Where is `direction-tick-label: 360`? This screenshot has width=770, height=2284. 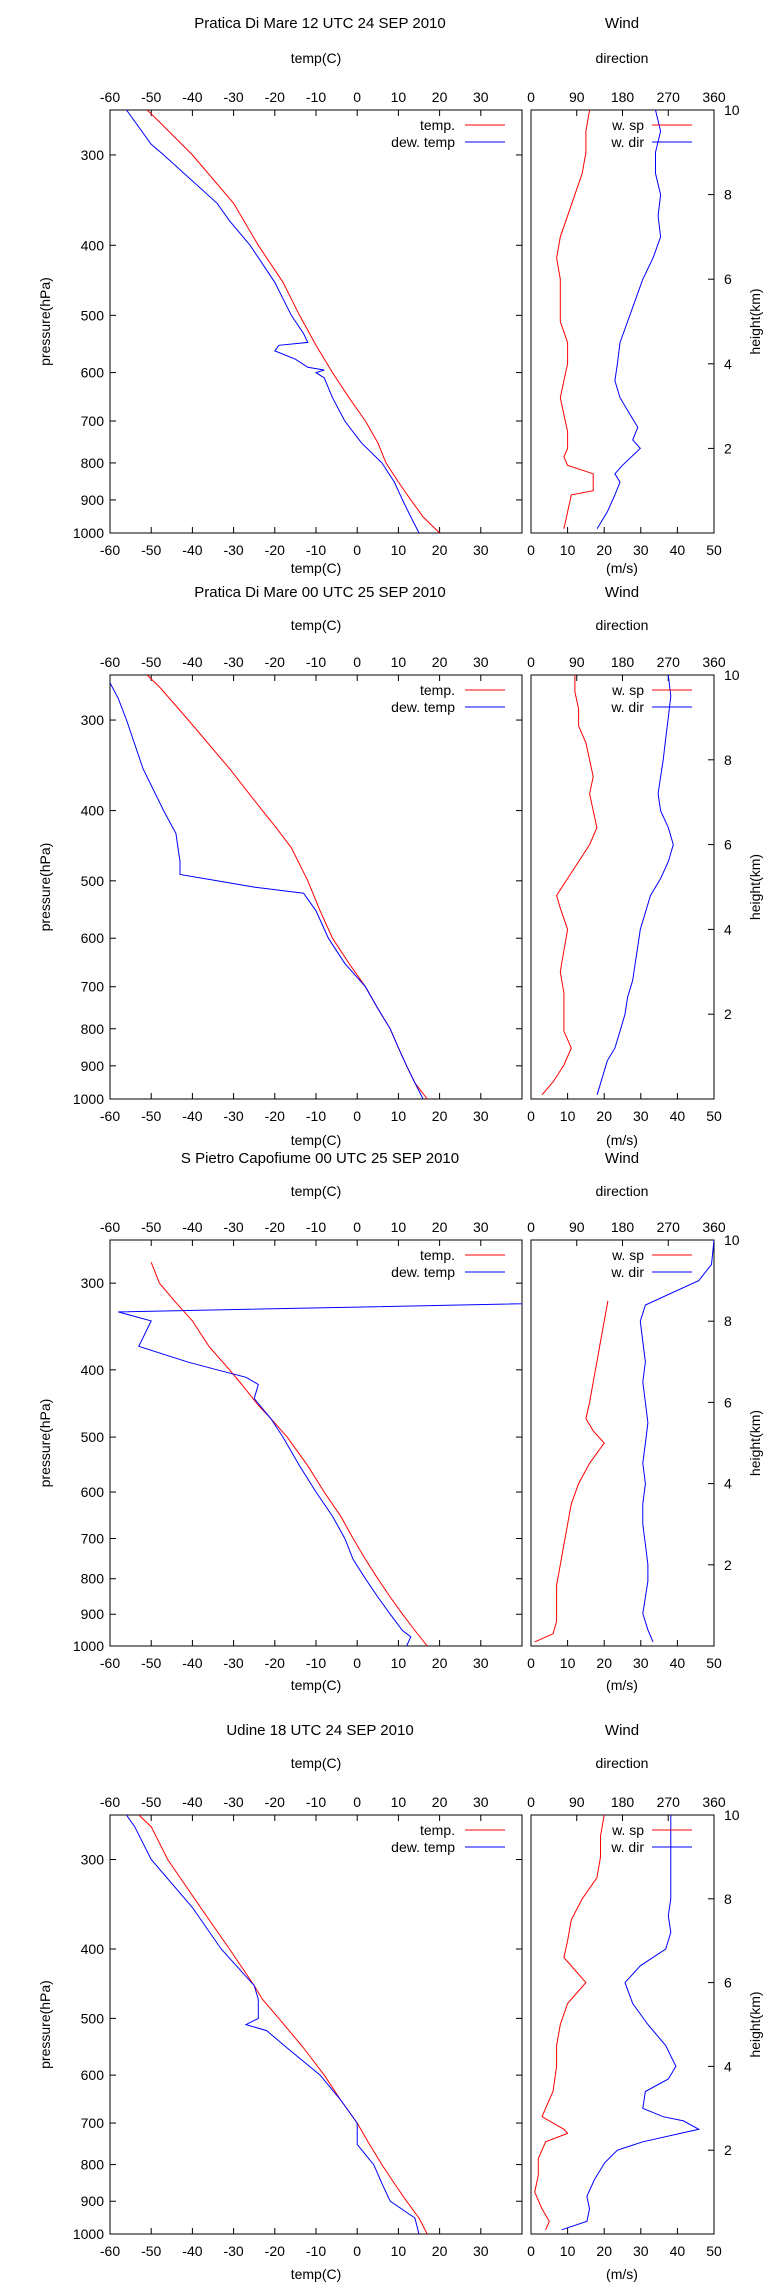
direction-tick-label: 360 is located at coordinates (714, 662).